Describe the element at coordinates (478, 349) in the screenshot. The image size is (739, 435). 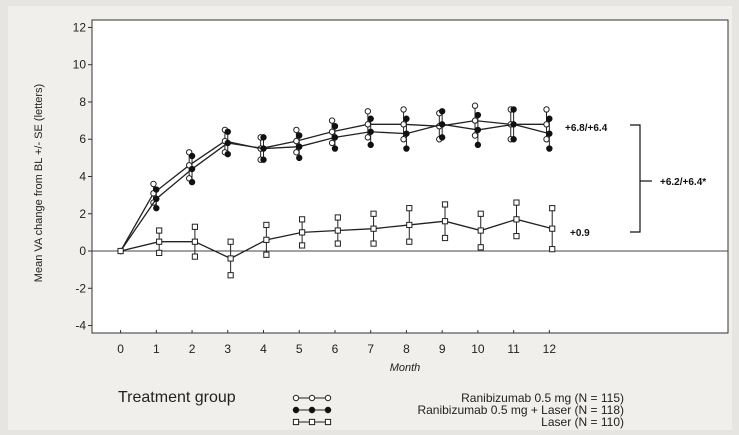
I see `x-tick-label: 10` at that location.